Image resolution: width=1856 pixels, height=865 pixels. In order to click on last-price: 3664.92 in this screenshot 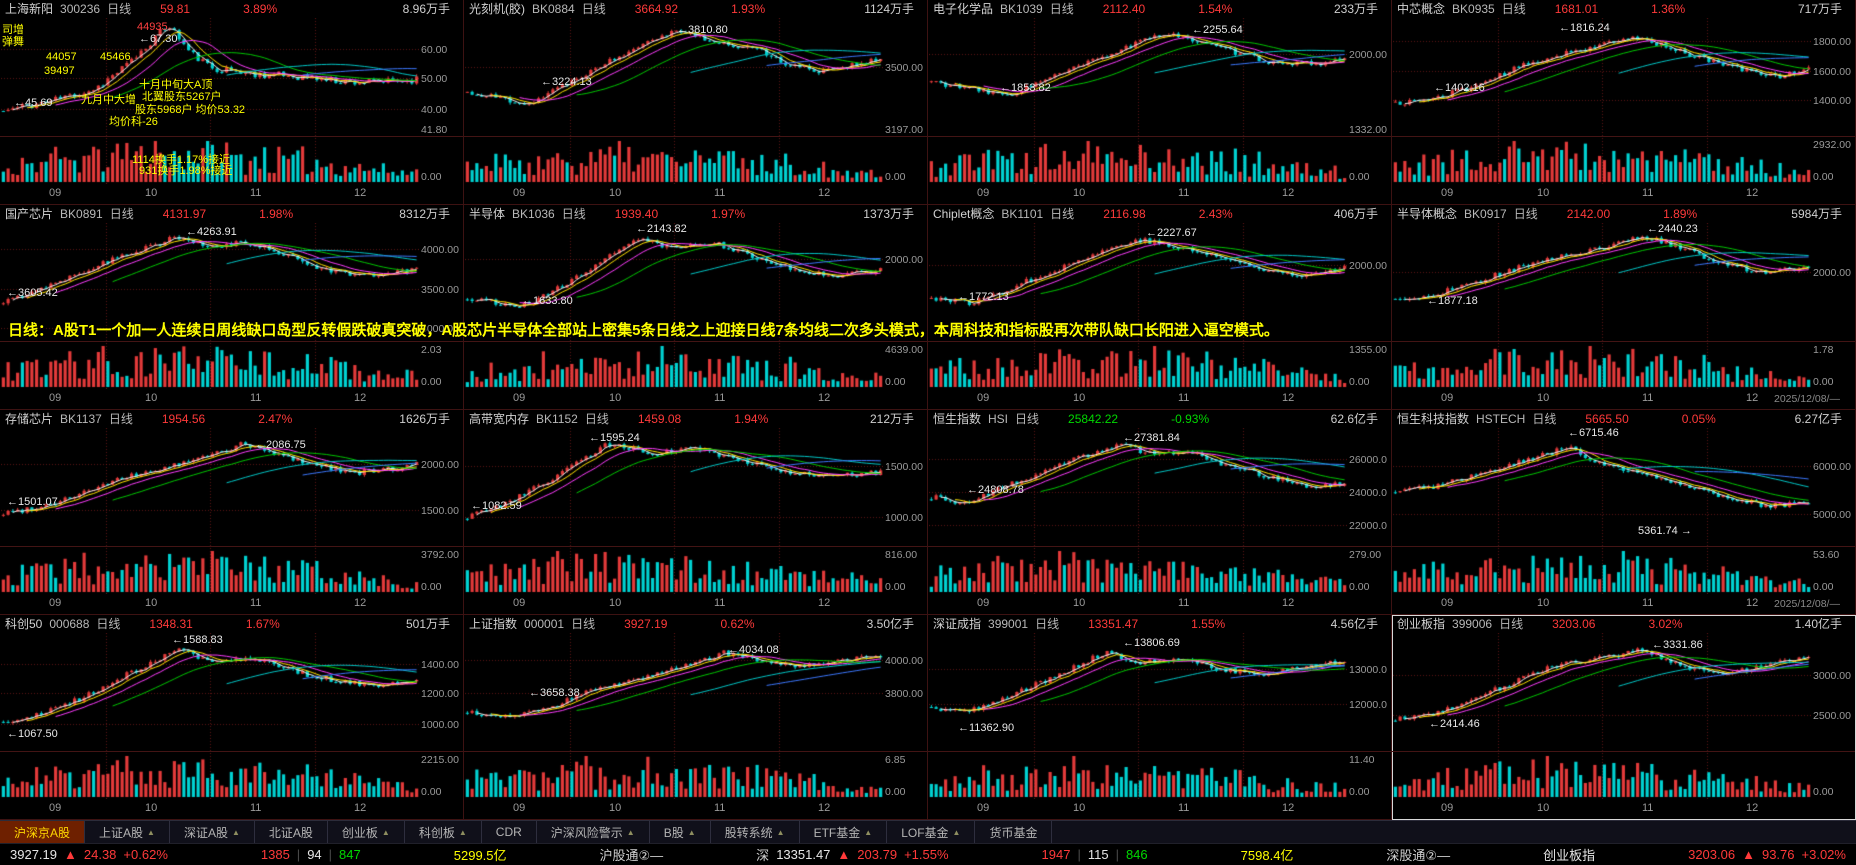, I will do `click(656, 9)`.